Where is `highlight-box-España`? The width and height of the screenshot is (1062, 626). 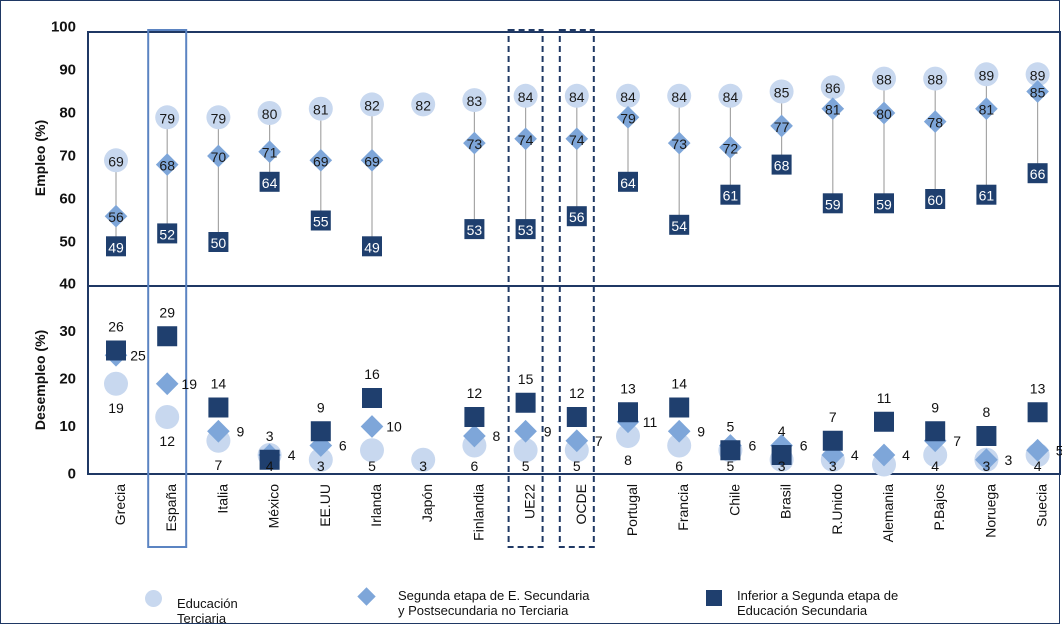
highlight-box-España is located at coordinates (167, 288).